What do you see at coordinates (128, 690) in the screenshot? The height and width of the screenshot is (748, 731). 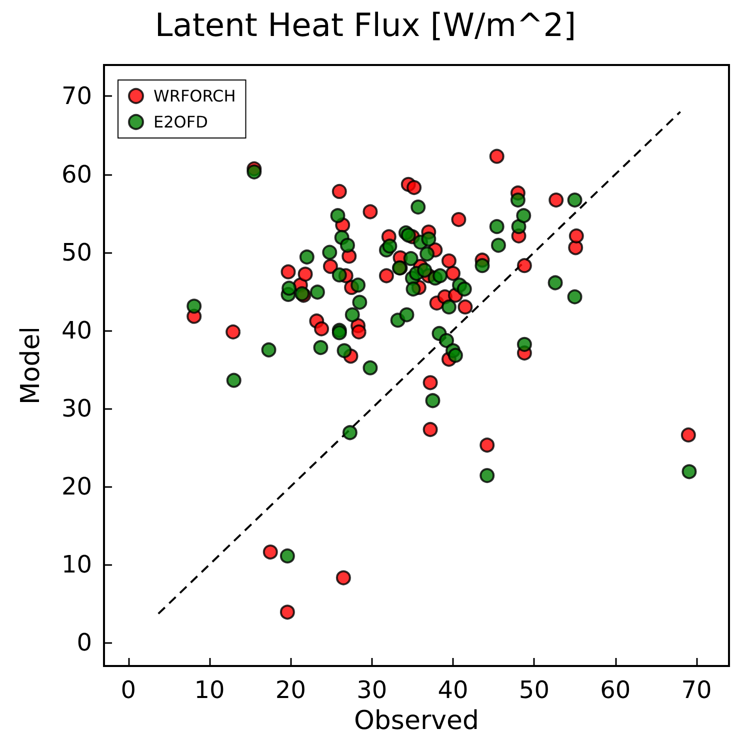 I see `x-tick-label: 0` at bounding box center [128, 690].